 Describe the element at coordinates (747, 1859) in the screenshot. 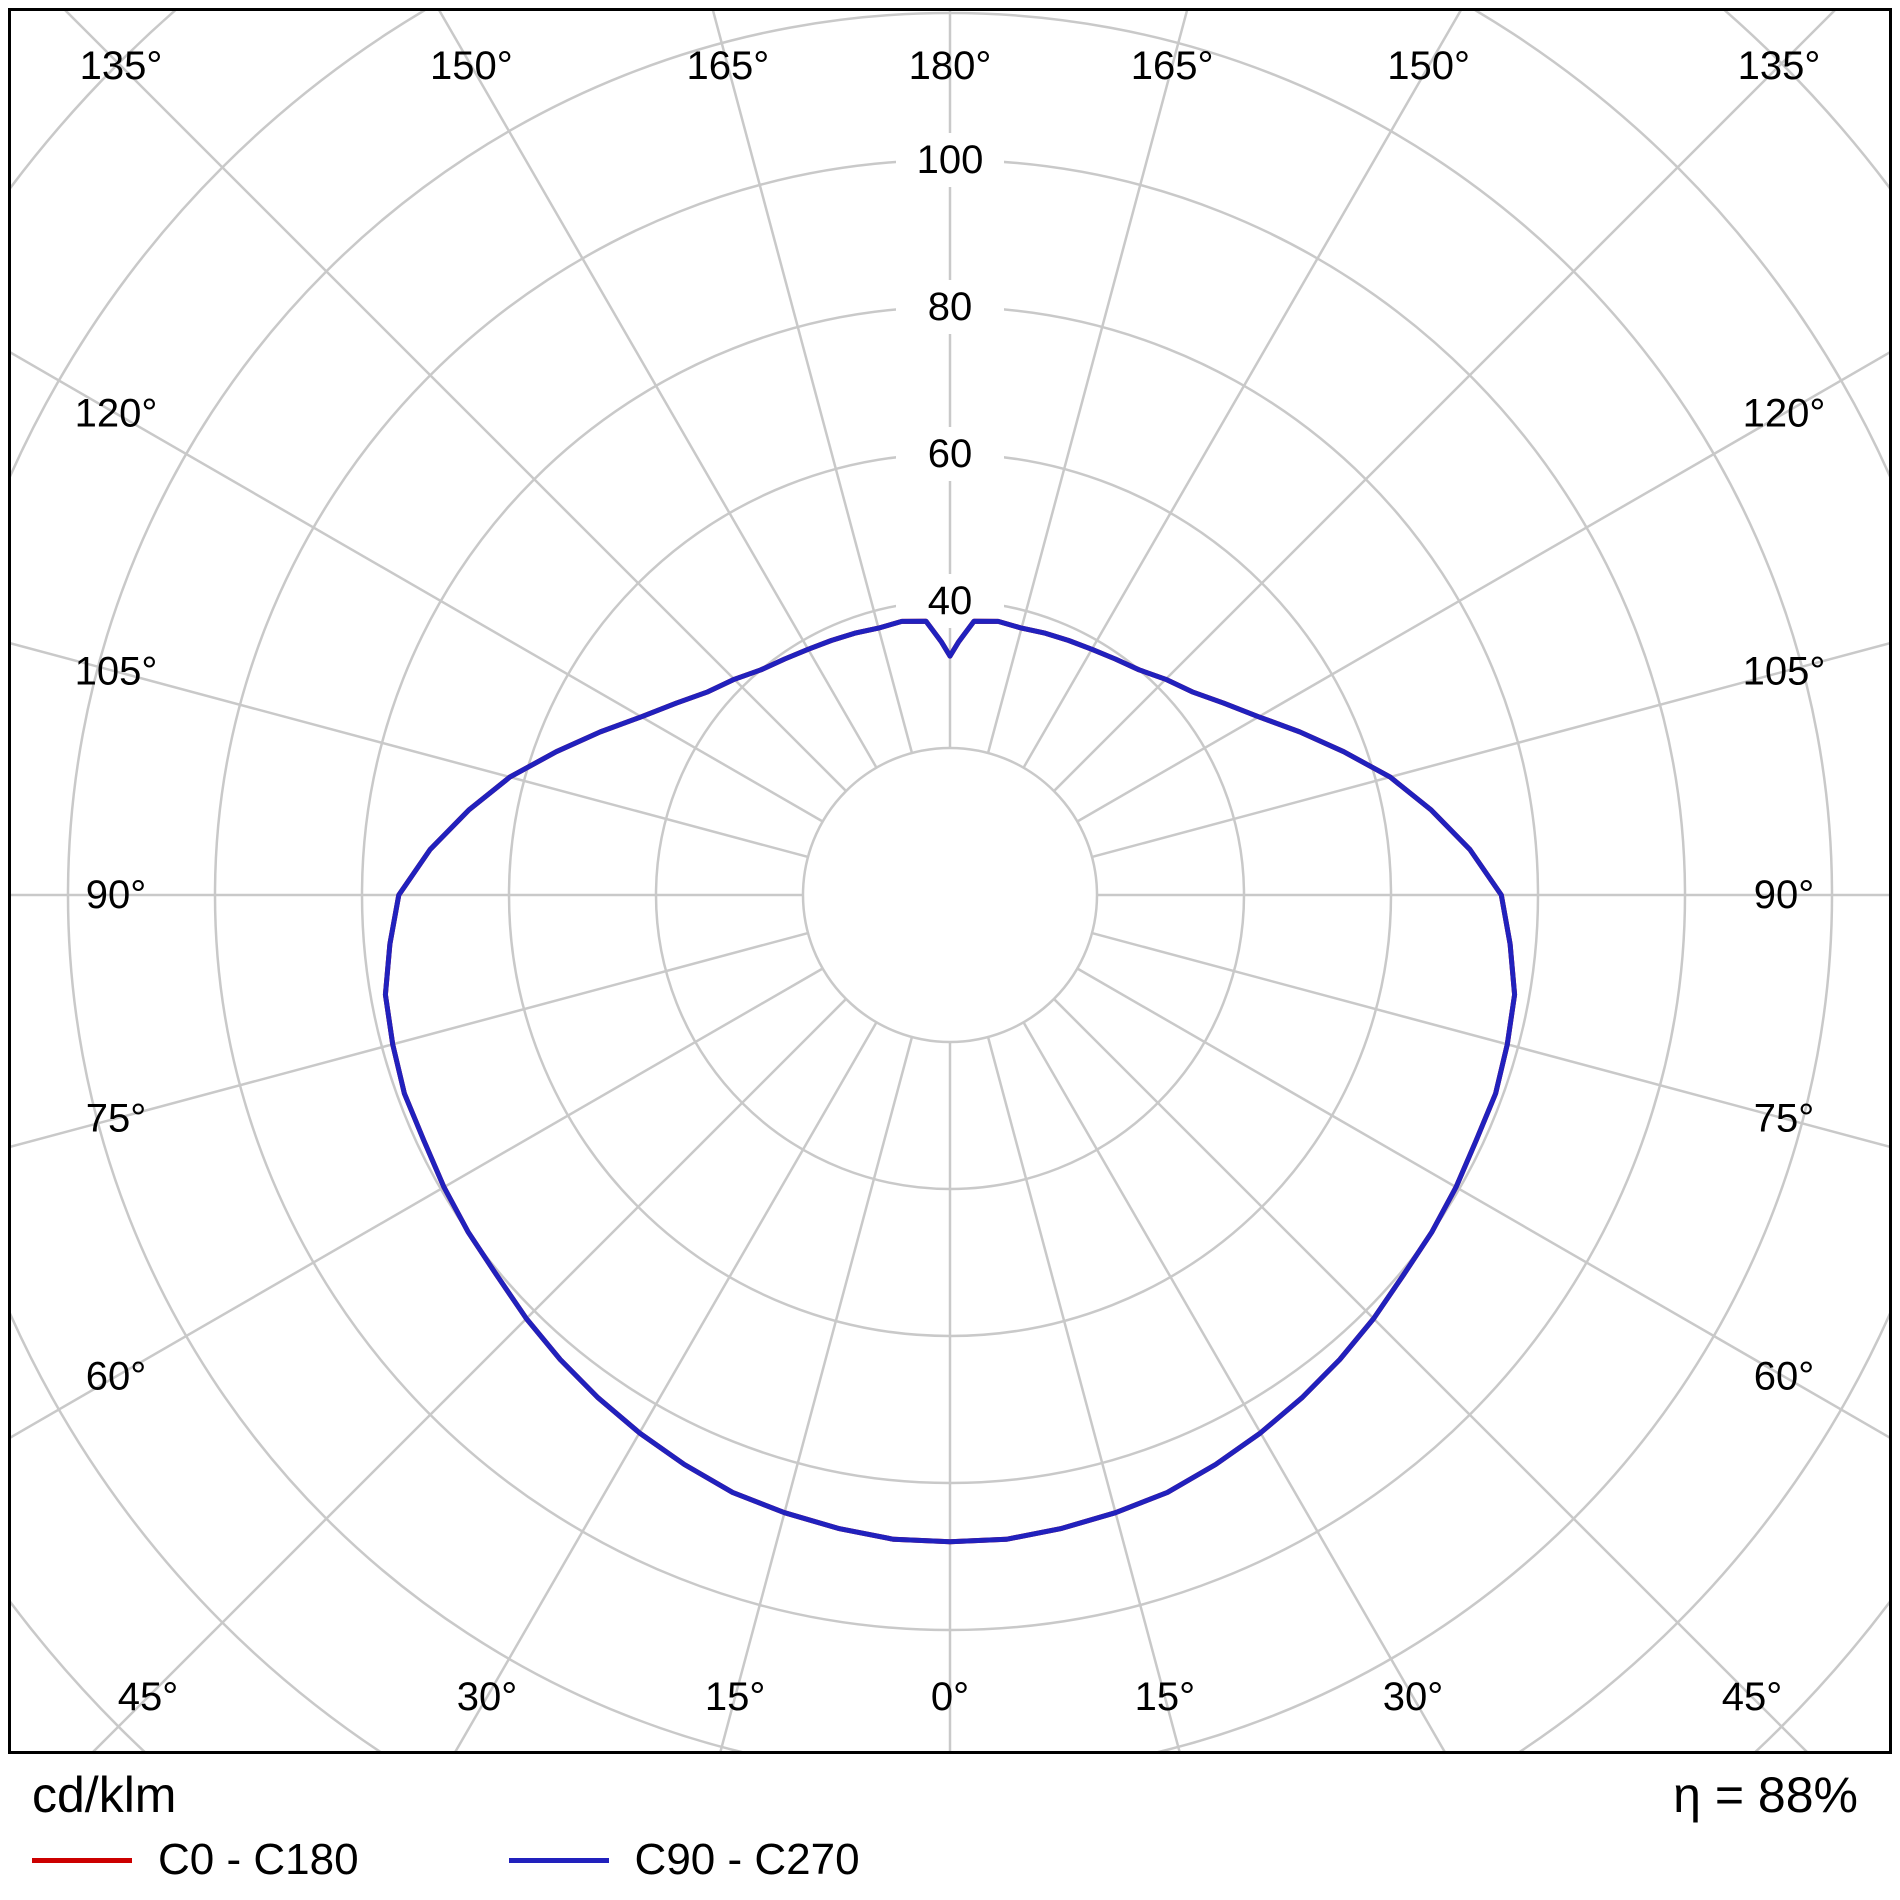

I see `legend-label-c90-c270: C90 - C270` at that location.